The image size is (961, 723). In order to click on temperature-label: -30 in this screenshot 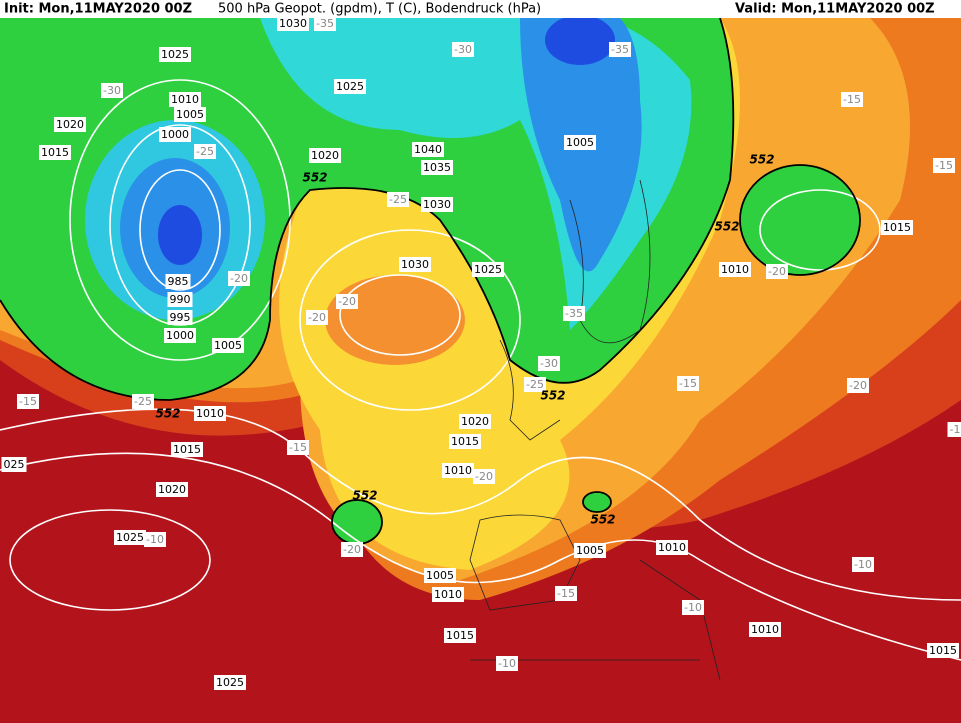, I will do `click(112, 90)`.